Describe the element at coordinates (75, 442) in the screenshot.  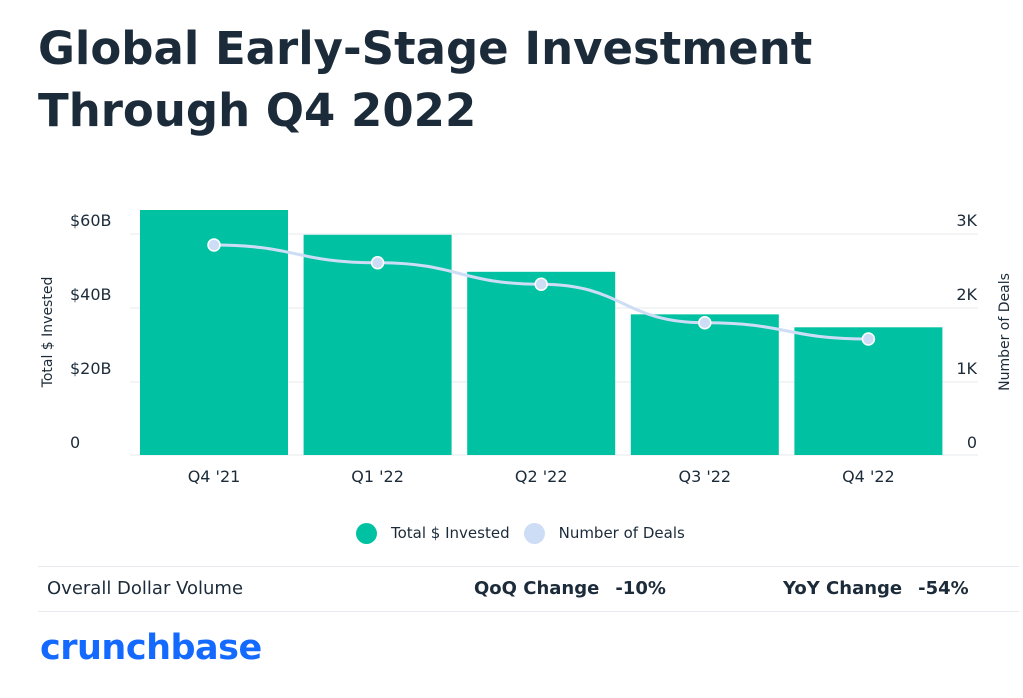
I see `y-left-tick-label: 0` at that location.